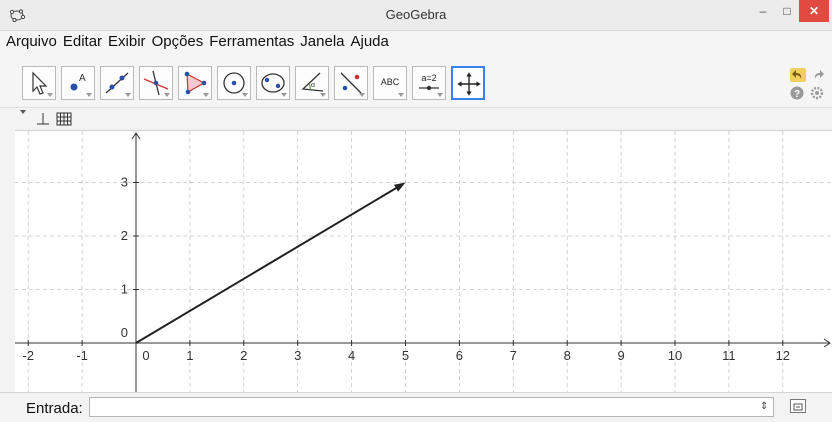 The height and width of the screenshot is (422, 832). What do you see at coordinates (675, 355) in the screenshot?
I see `x-tick-label: 10` at bounding box center [675, 355].